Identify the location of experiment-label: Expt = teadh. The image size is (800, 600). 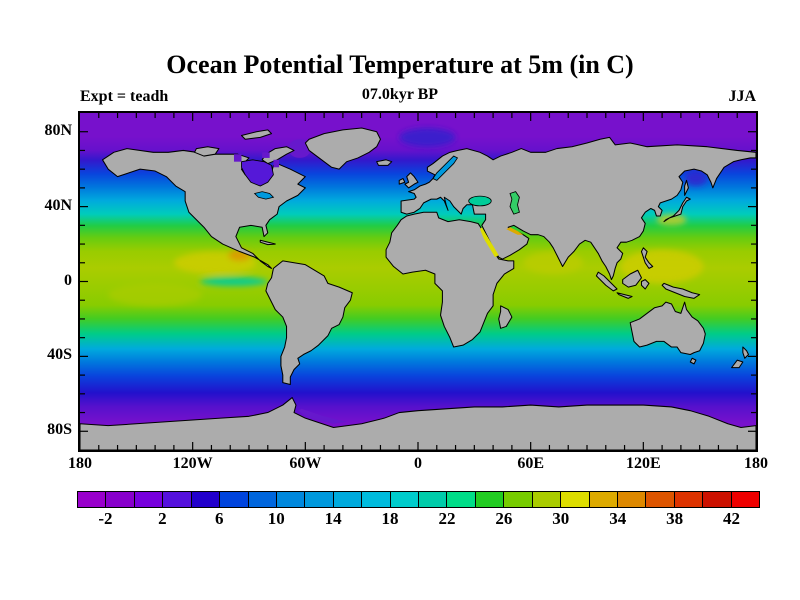
(124, 96).